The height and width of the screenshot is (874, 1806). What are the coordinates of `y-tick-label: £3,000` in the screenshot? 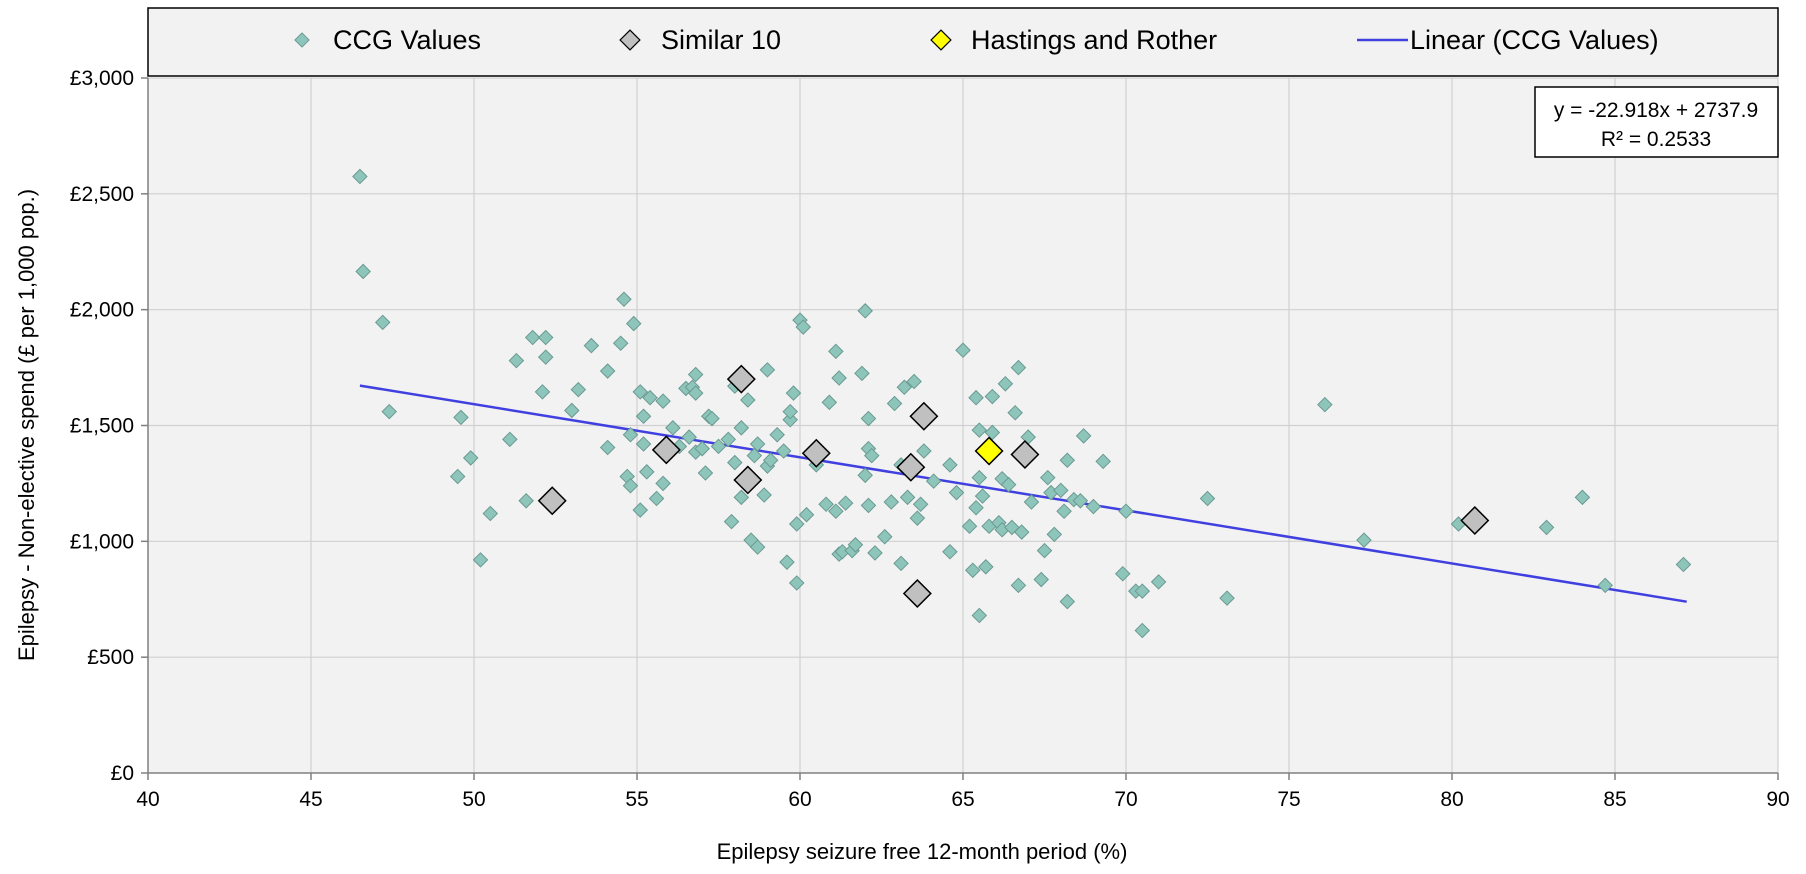 It's located at (102, 78).